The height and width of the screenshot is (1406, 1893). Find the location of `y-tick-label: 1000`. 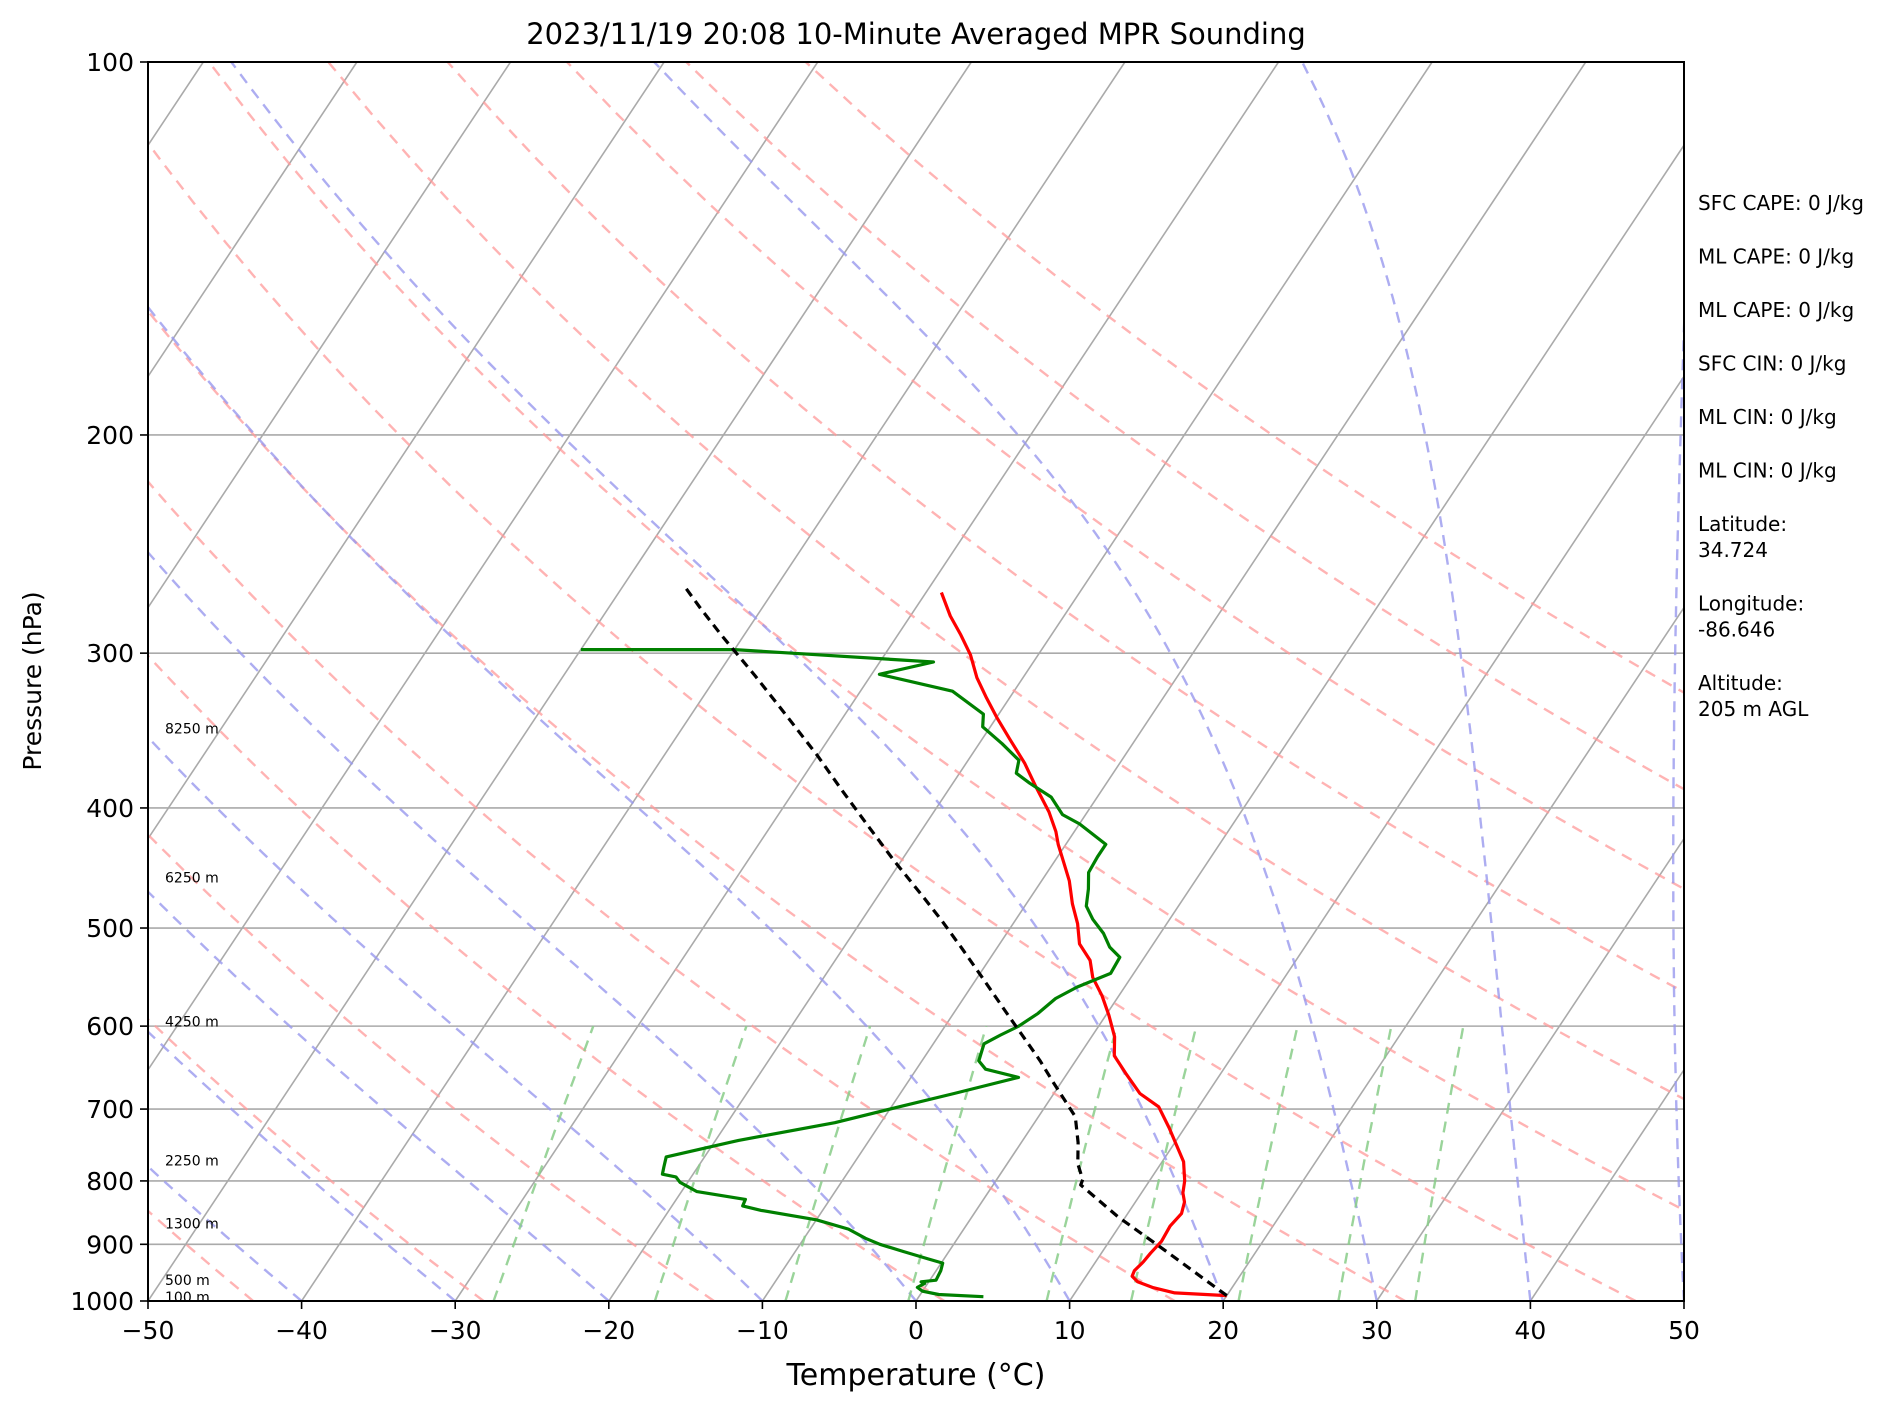

y-tick-label: 1000 is located at coordinates (102, 1301).